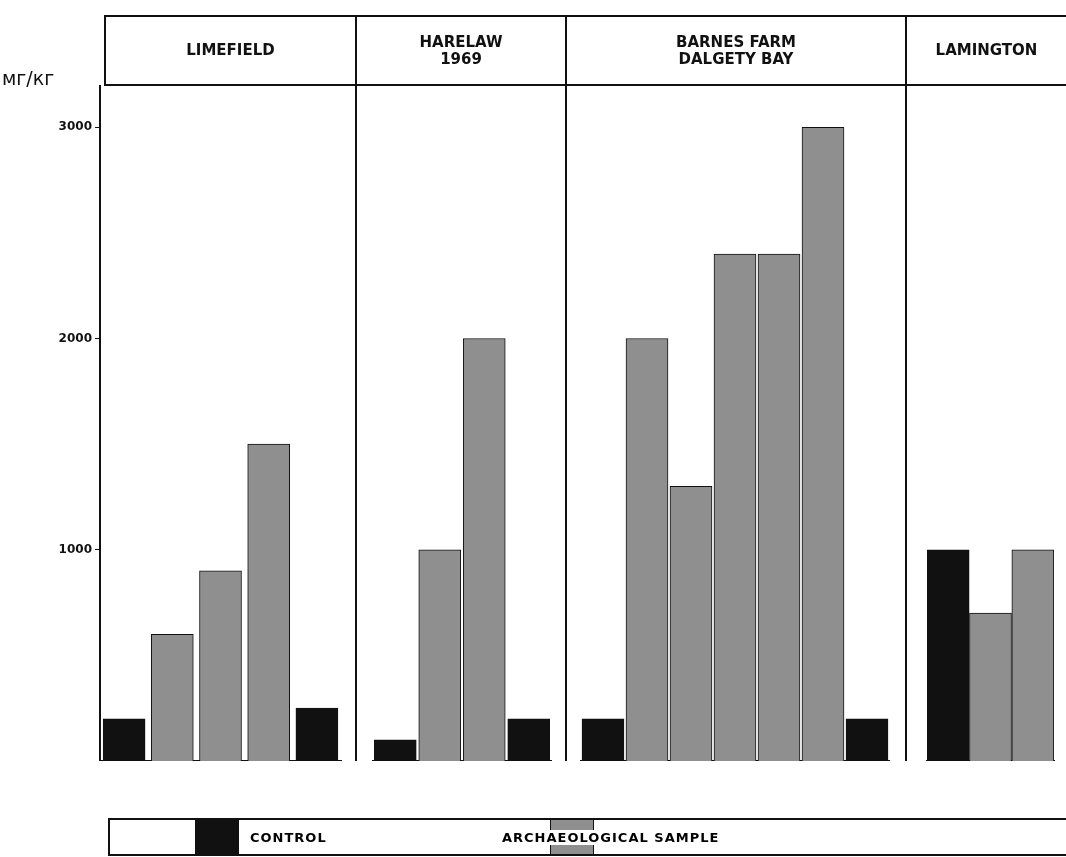  What do you see at coordinates (75, 126) in the screenshot?
I see `y-tick-label: 3000` at bounding box center [75, 126].